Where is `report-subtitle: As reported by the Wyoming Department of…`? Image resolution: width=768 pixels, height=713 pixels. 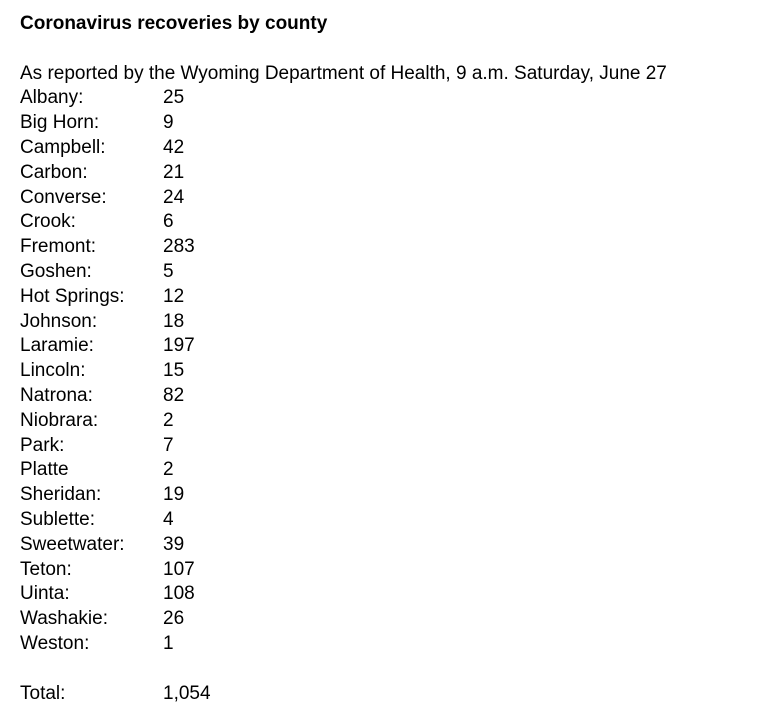
report-subtitle: As reported by the Wyoming Department of… is located at coordinates (343, 73).